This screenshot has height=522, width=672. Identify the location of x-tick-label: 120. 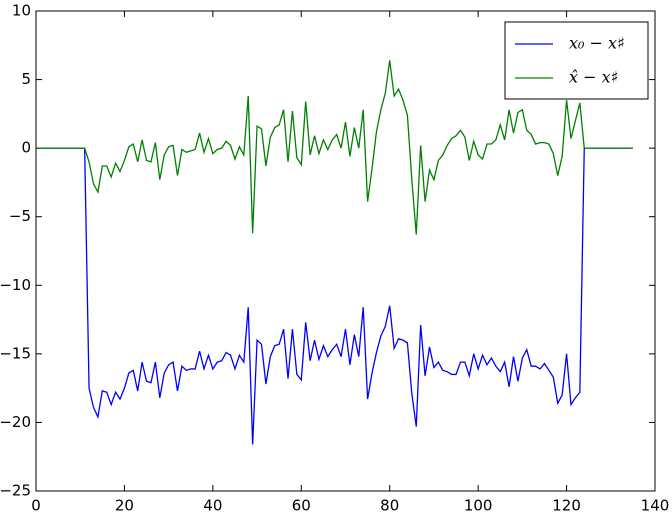
(566, 506).